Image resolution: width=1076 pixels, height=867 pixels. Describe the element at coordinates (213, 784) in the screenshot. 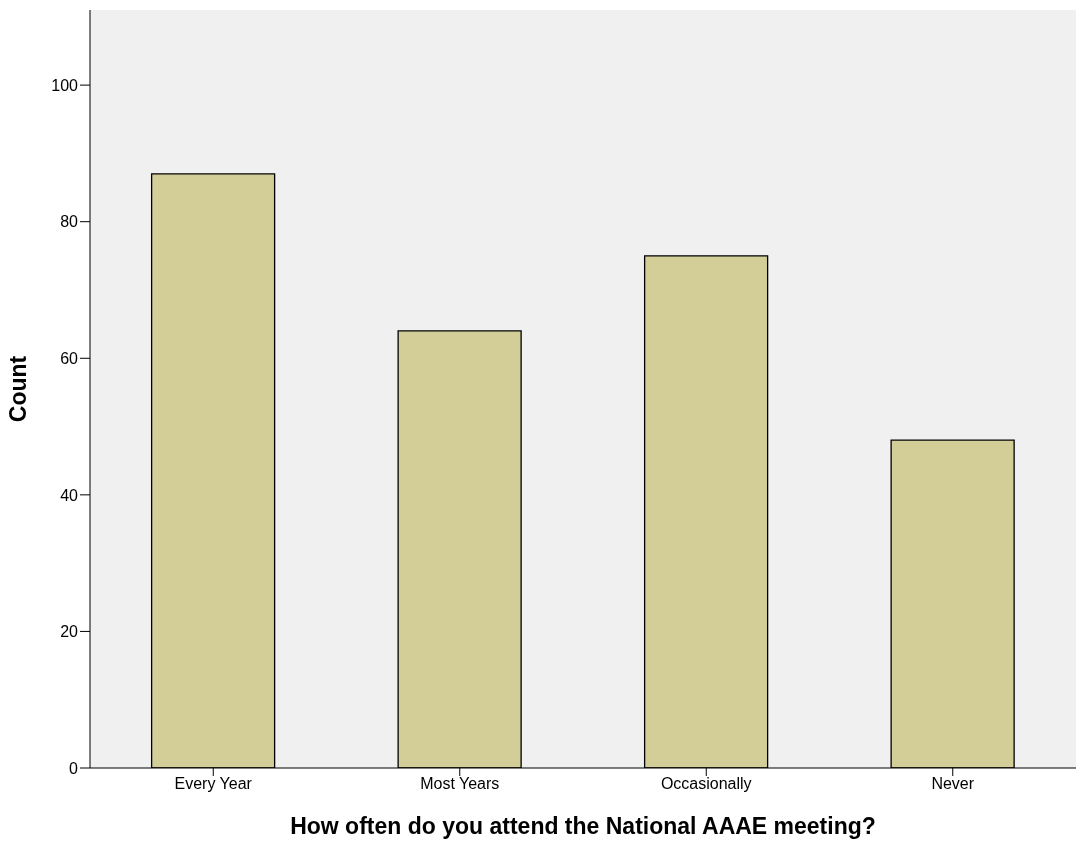

I see `x-tick-label: Every Year` at that location.